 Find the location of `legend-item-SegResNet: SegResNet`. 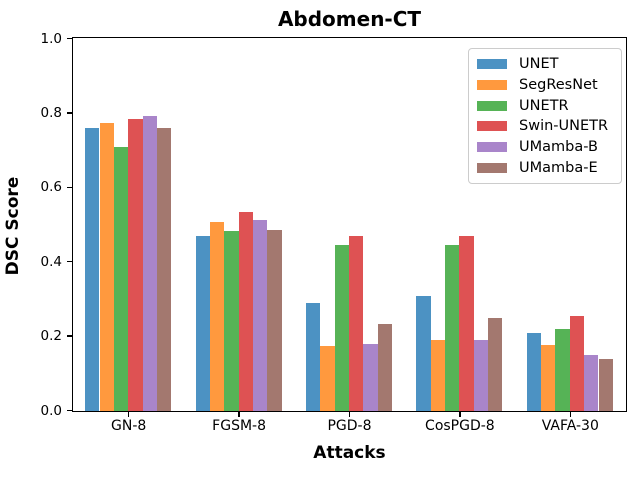

legend-item-SegResNet: SegResNet is located at coordinates (545, 85).